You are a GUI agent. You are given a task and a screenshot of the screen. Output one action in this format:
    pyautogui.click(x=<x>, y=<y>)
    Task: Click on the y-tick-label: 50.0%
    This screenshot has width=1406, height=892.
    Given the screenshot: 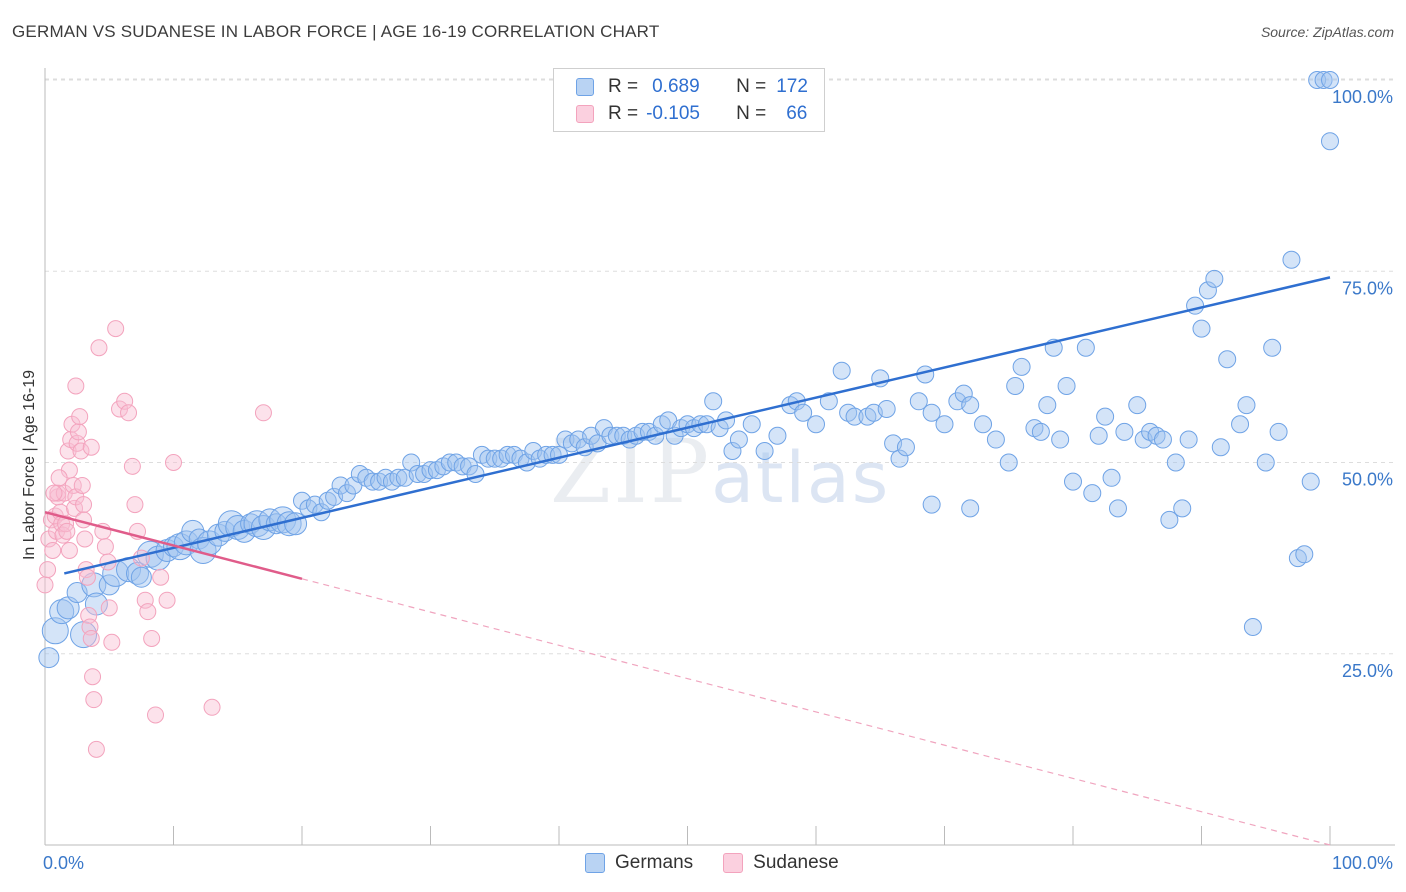 What is the action you would take?
    pyautogui.click(x=1367, y=480)
    